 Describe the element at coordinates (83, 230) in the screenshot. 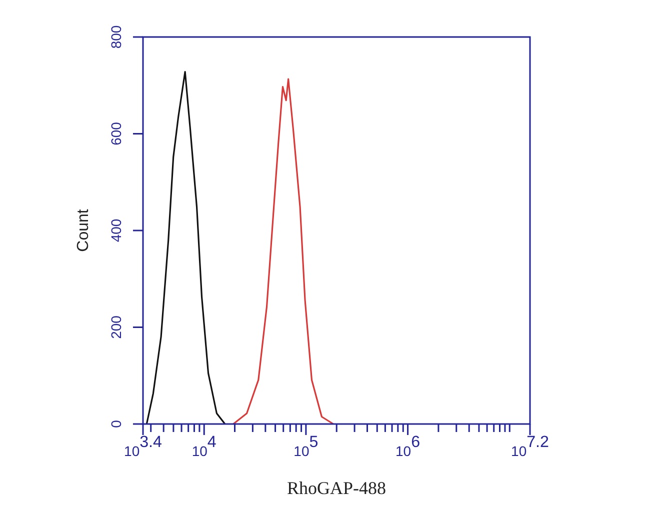

I see `y-axis-title: Count` at that location.